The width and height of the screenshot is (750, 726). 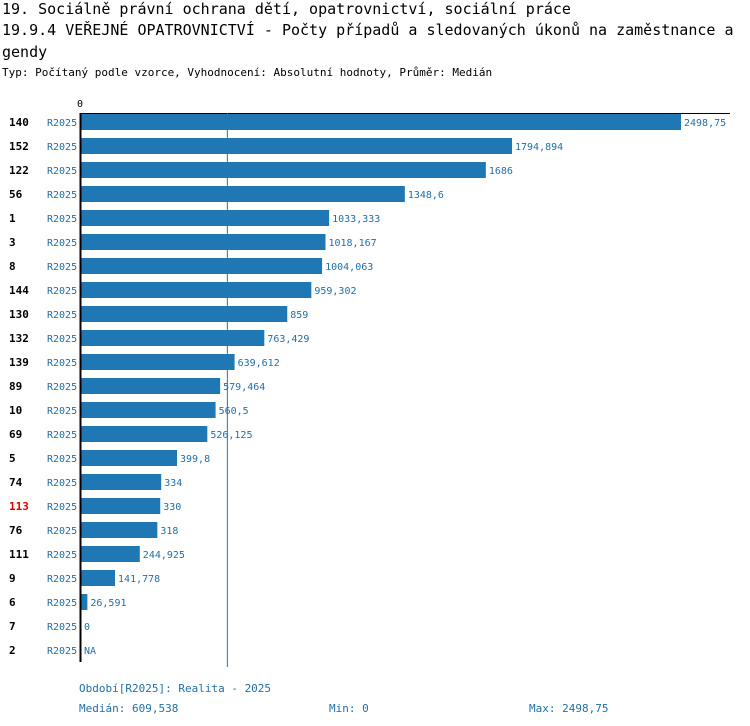 I want to click on axis-zero-label: 0, so click(x=80, y=104).